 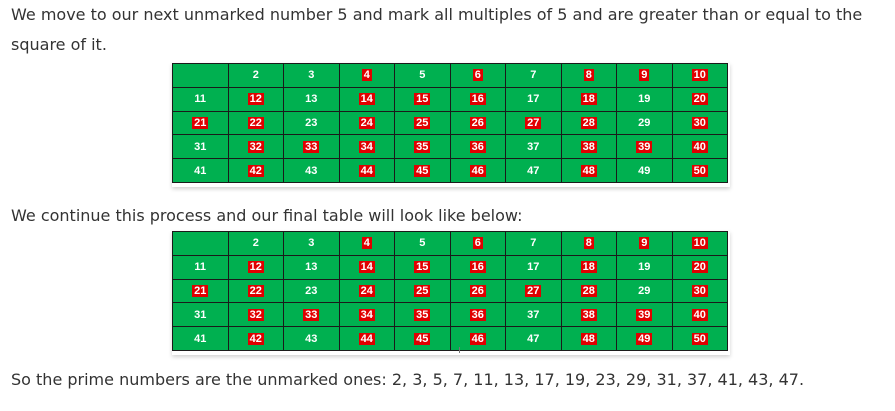 I want to click on number-cell: 15, so click(x=422, y=267).